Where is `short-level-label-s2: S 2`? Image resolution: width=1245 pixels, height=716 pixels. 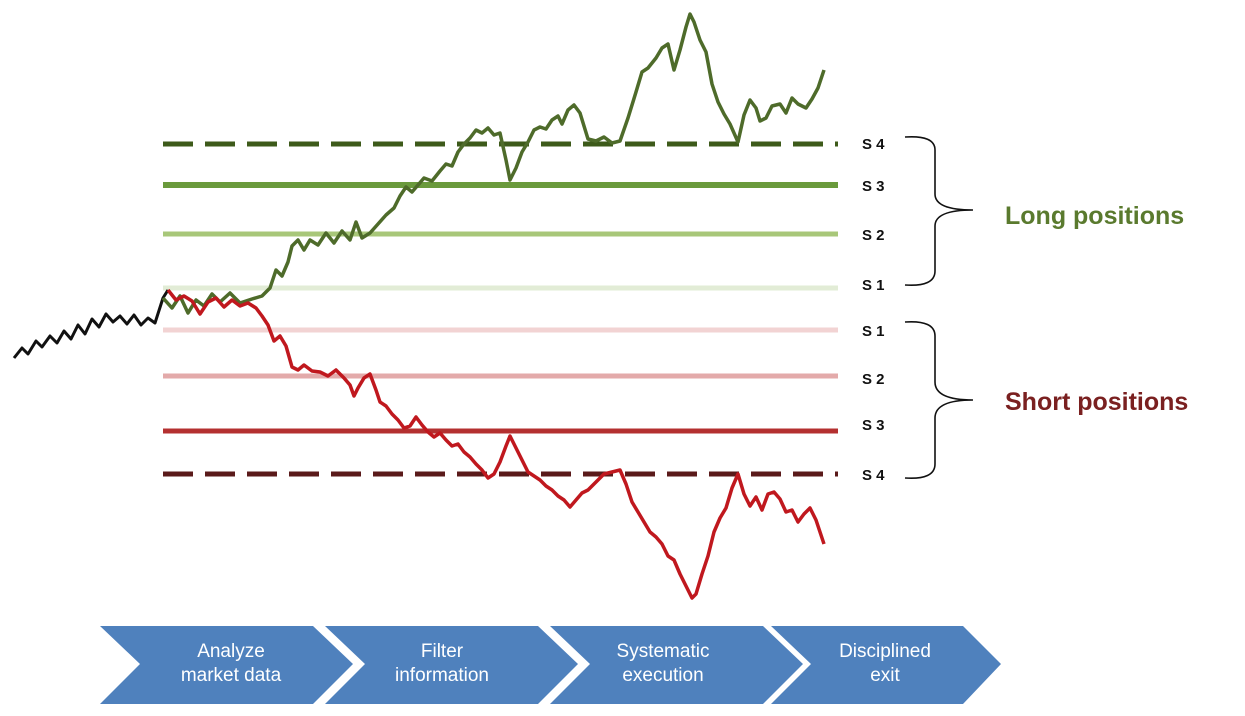 short-level-label-s2: S 2 is located at coordinates (873, 379).